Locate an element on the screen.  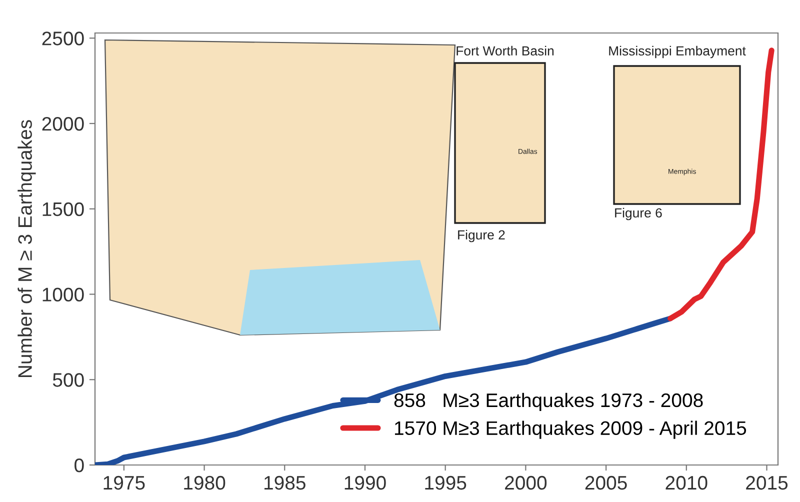
y-tick-label: 2000 is located at coordinates (63, 123).